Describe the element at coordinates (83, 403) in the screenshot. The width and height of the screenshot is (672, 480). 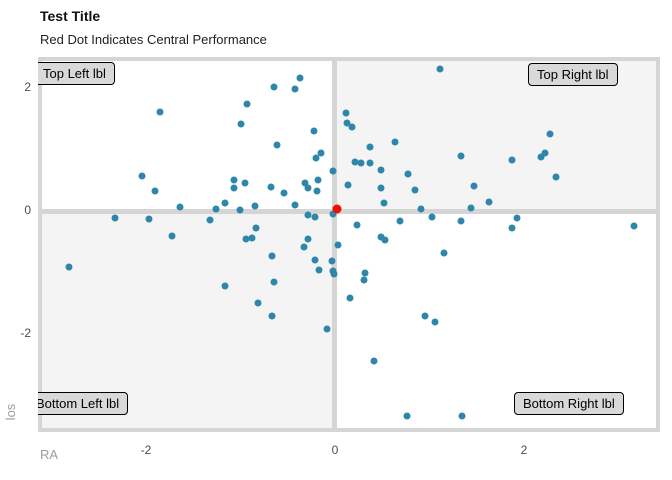
I see `quadrant-label-bottom-left: Bottom Left lbl` at that location.